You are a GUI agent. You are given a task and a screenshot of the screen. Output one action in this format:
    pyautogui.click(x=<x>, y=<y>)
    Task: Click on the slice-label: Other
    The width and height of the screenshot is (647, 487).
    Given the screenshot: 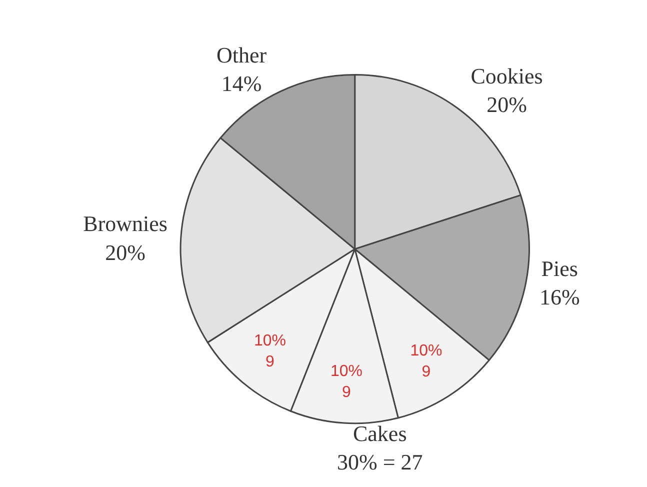 What is the action you would take?
    pyautogui.click(x=242, y=55)
    